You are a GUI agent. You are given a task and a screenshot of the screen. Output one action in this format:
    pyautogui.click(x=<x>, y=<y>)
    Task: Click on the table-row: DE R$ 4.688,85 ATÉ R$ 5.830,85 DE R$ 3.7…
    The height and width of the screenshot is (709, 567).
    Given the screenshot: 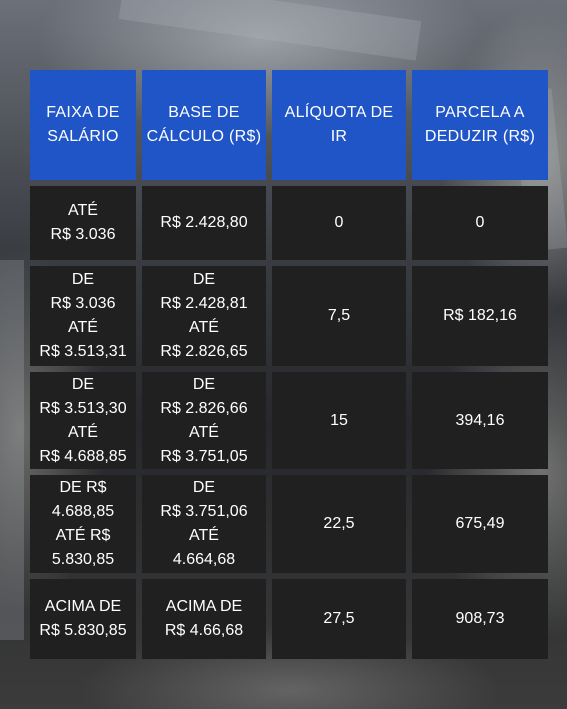 What is the action you would take?
    pyautogui.click(x=289, y=524)
    